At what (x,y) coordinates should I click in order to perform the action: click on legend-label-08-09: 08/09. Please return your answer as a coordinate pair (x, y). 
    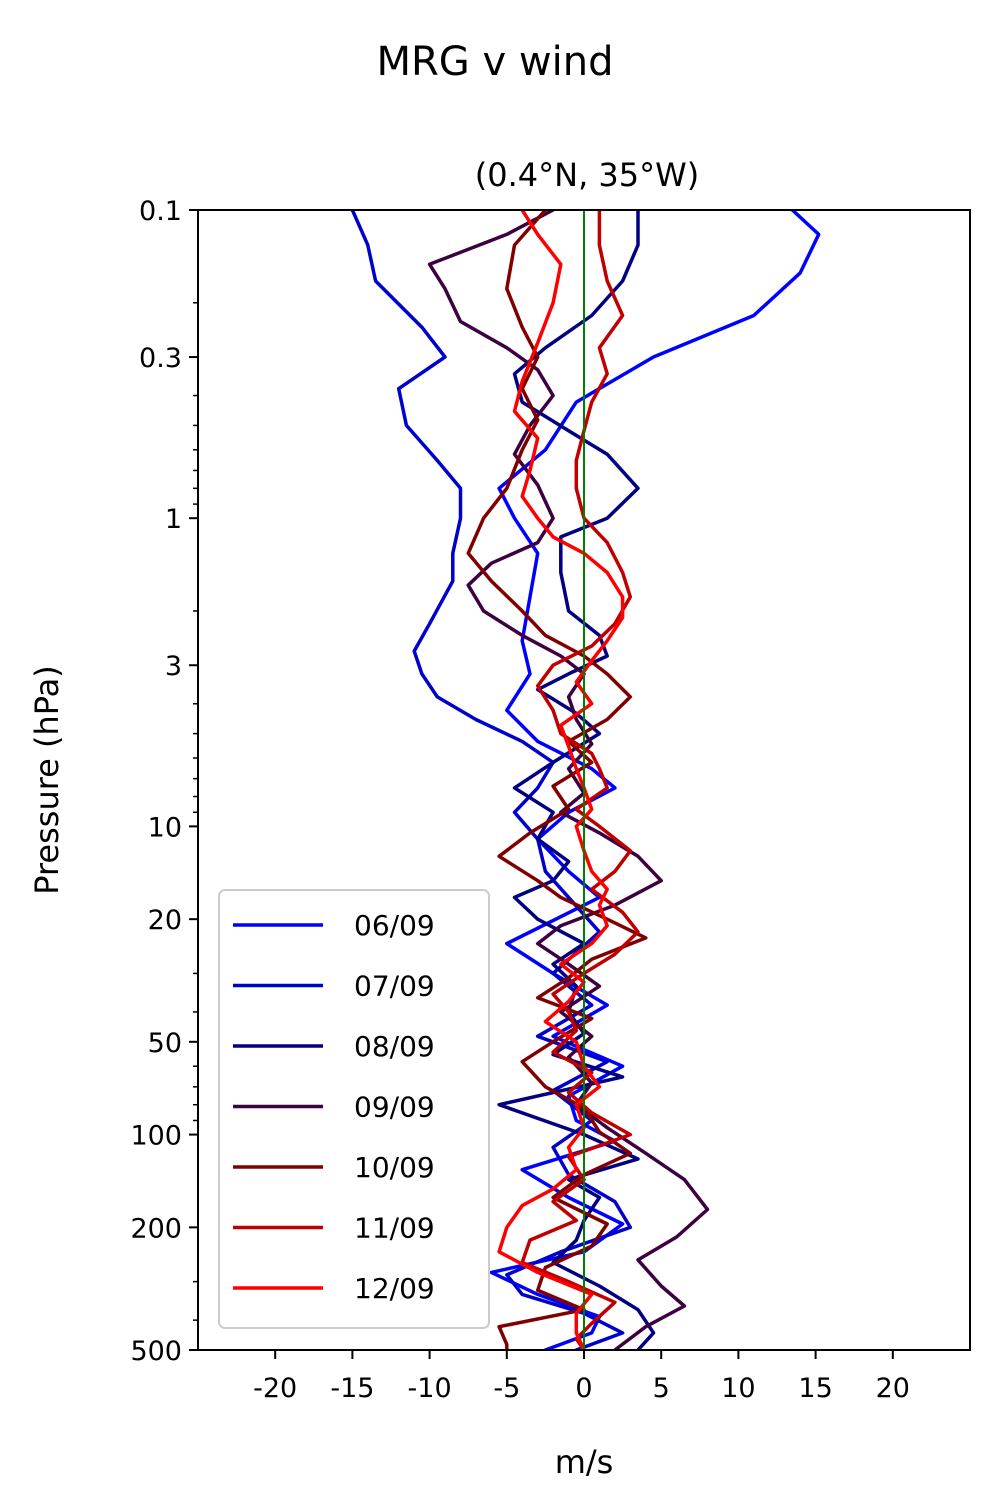
    Looking at the image, I should click on (394, 1046).